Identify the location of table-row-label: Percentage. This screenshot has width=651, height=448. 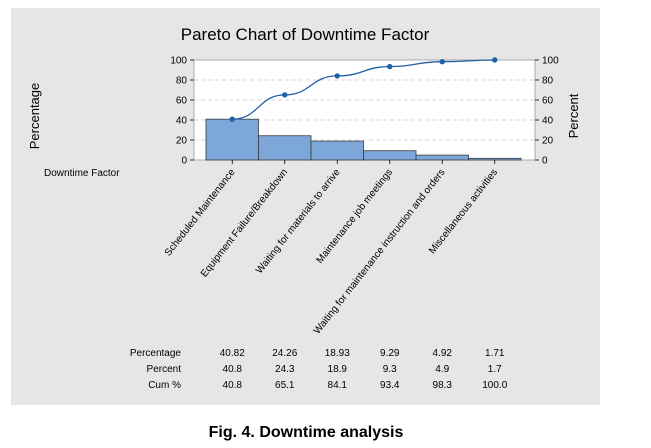
(156, 353).